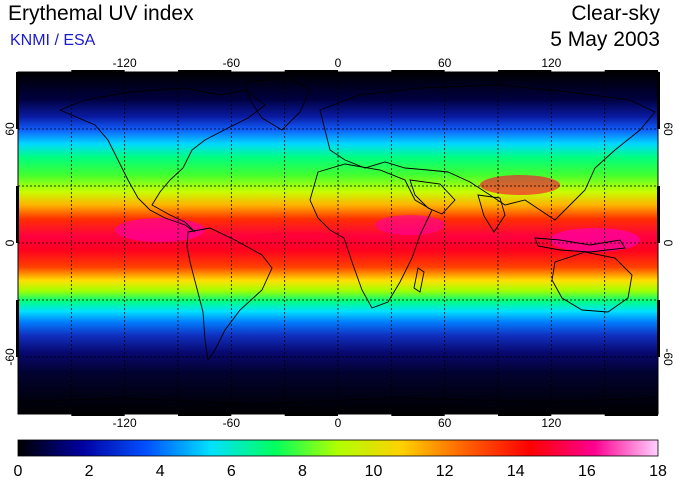  I want to click on lon-tick-label-bottom: 120, so click(551, 423).